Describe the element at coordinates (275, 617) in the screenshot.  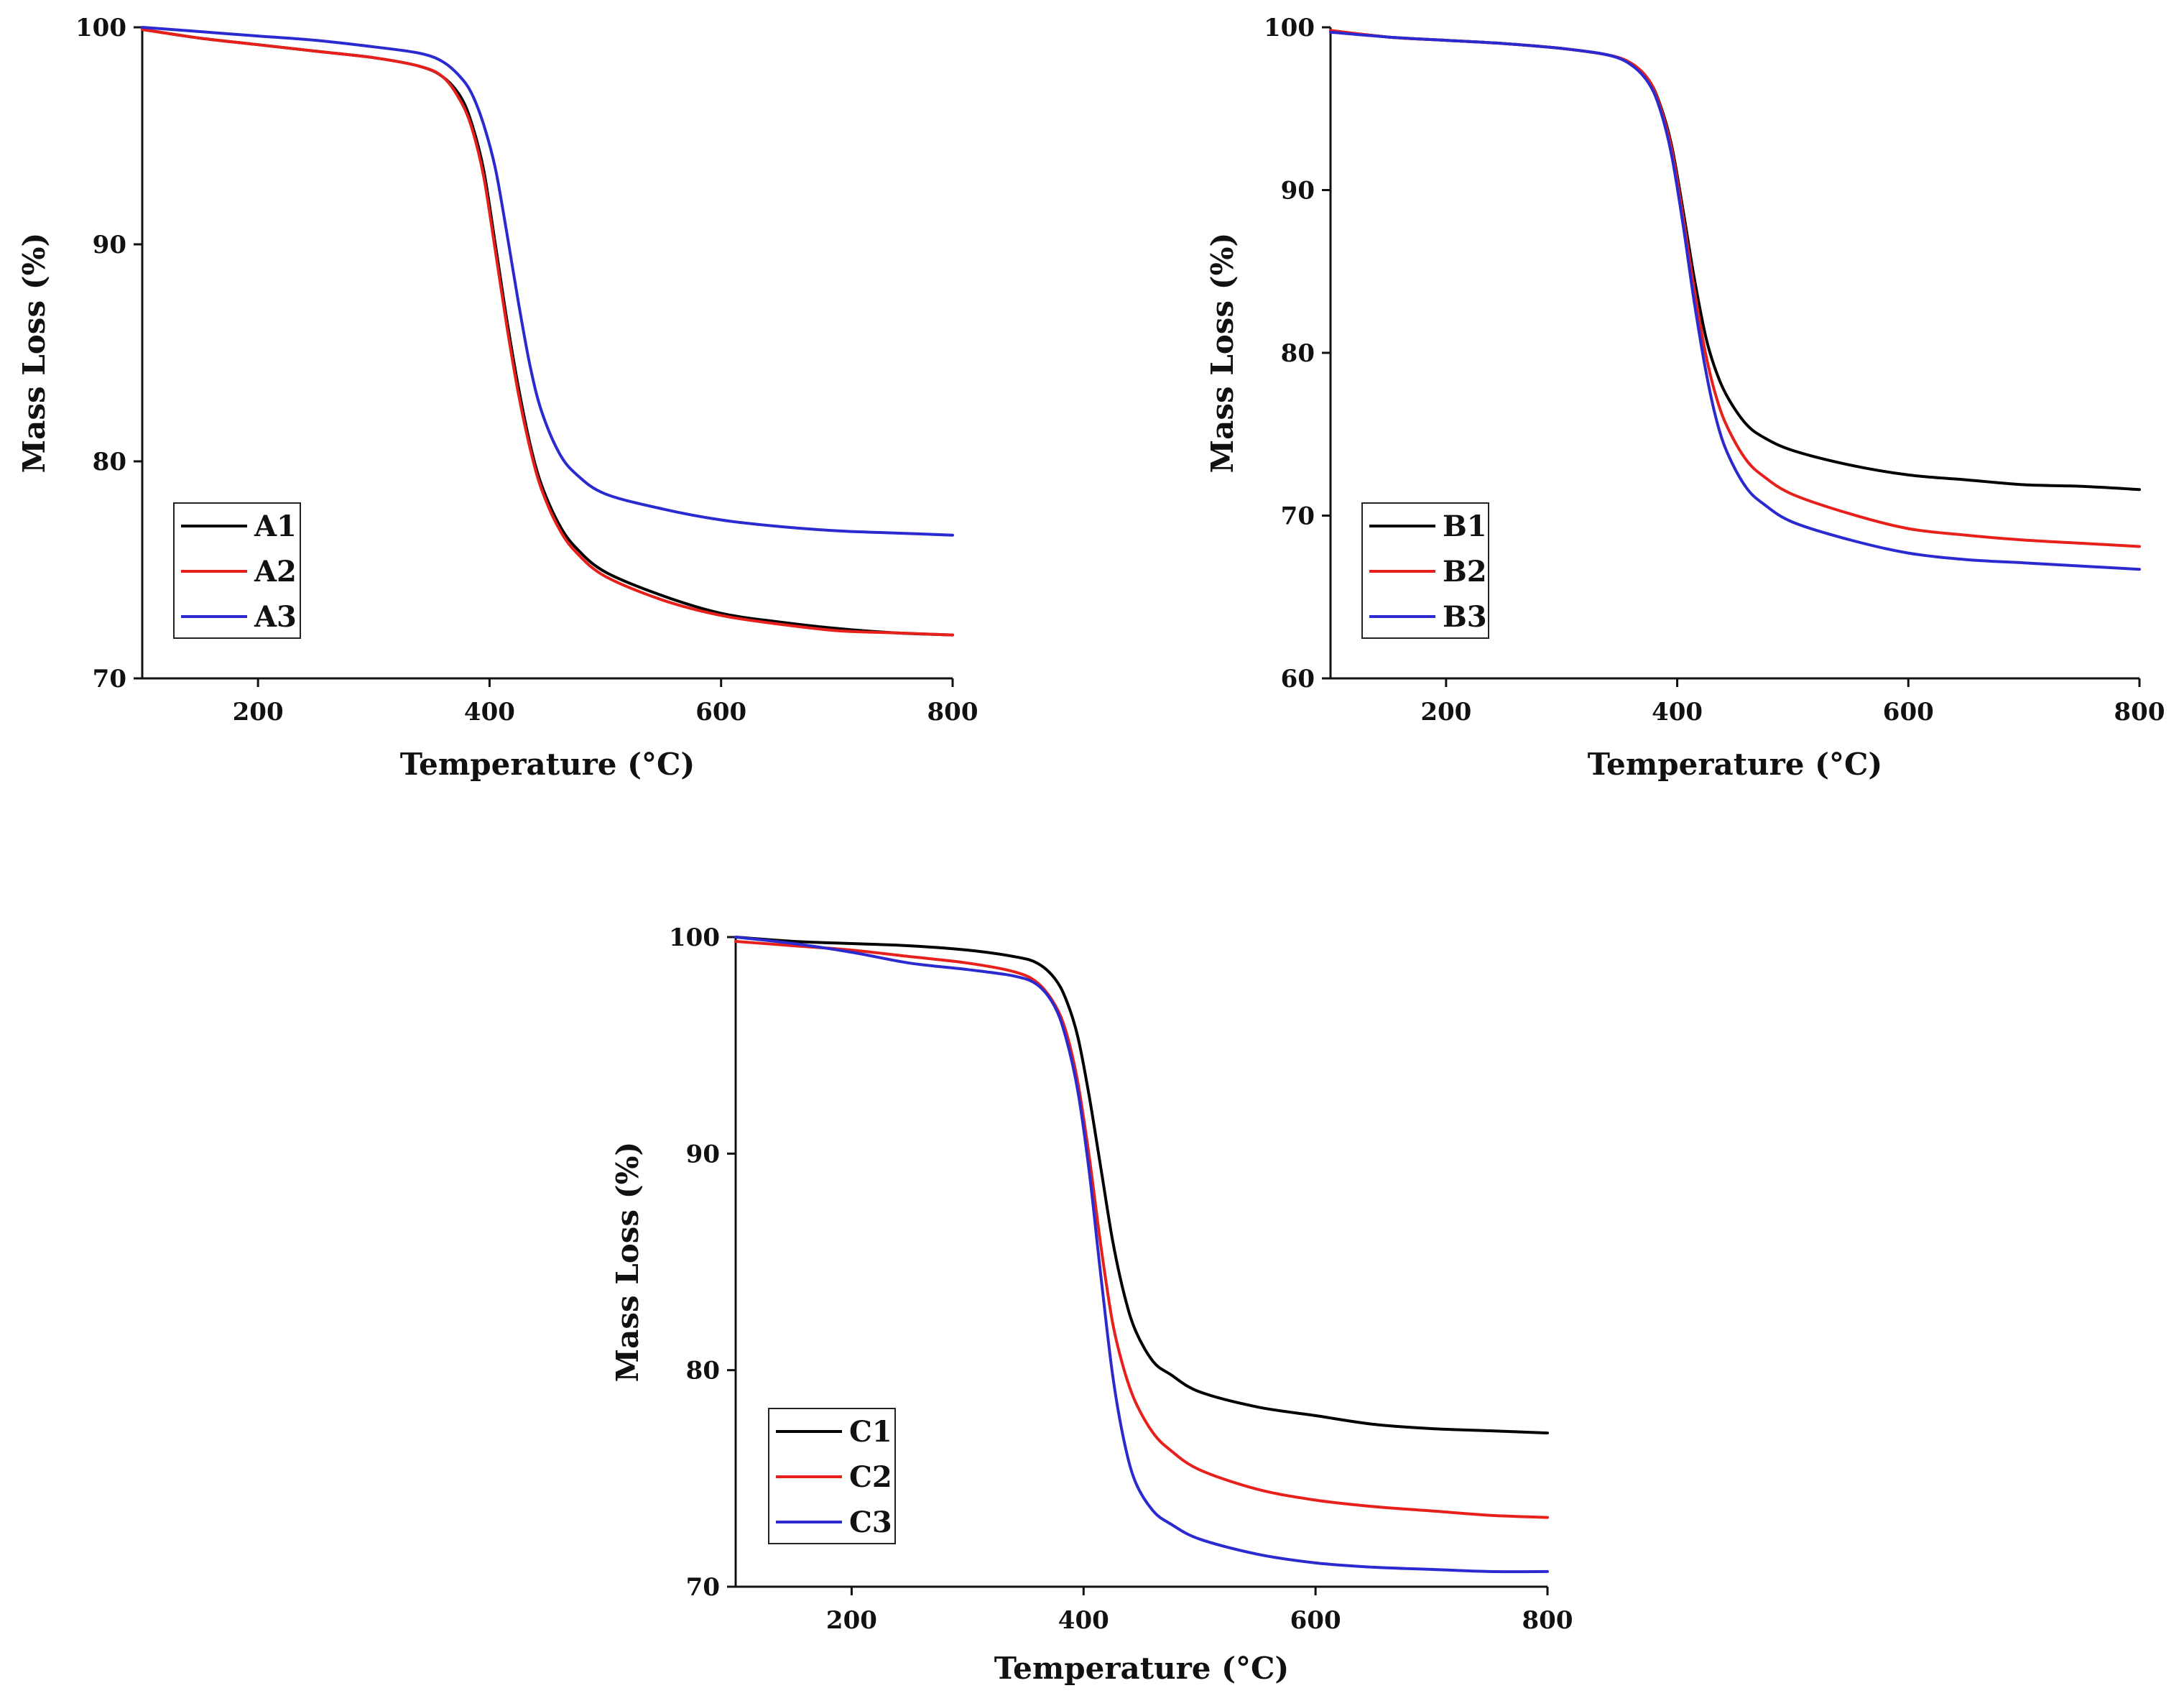
I see `legend-label: A3` at that location.